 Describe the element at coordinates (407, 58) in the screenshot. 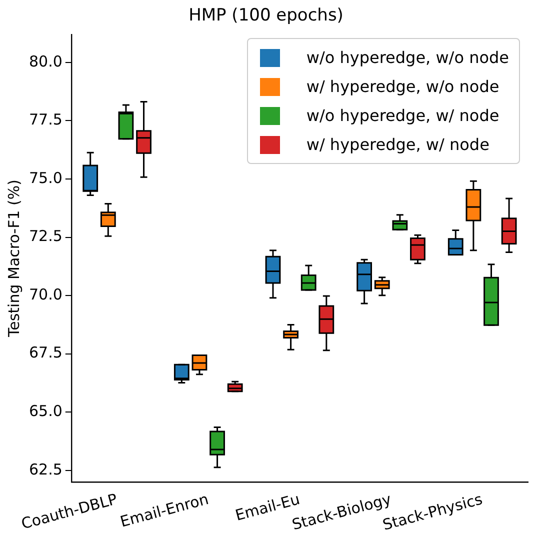

I see `legend-label: w/o hyperedge, w/o node` at that location.